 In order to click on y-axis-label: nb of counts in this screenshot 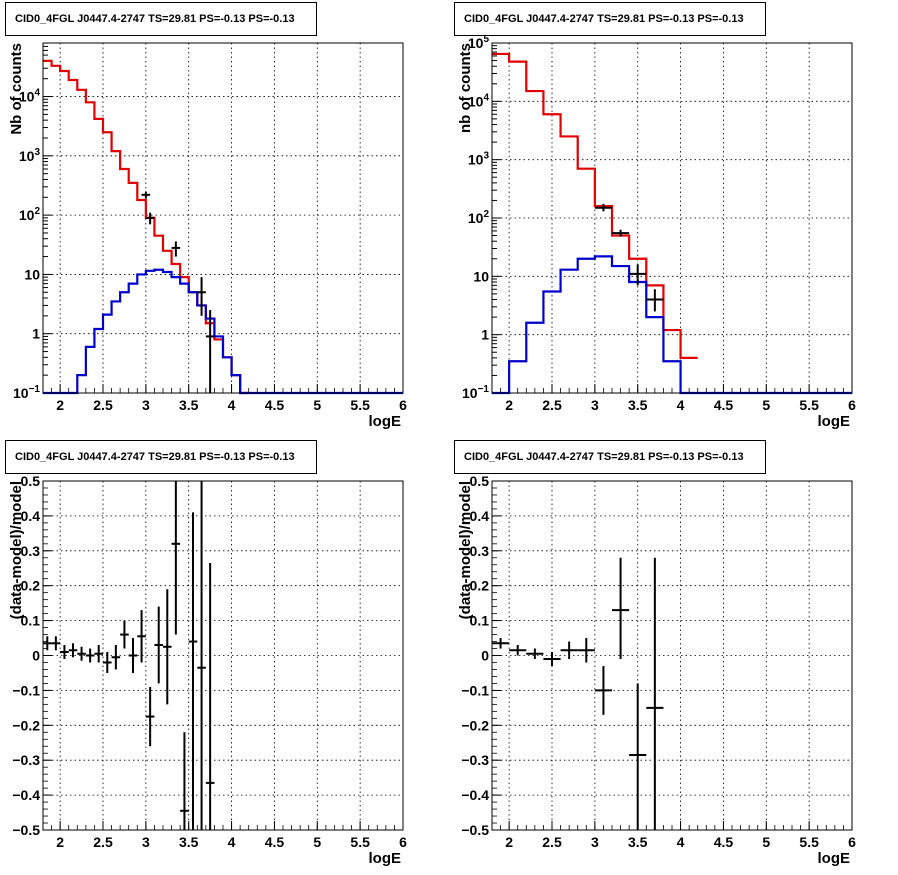, I will do `click(465, 88)`.